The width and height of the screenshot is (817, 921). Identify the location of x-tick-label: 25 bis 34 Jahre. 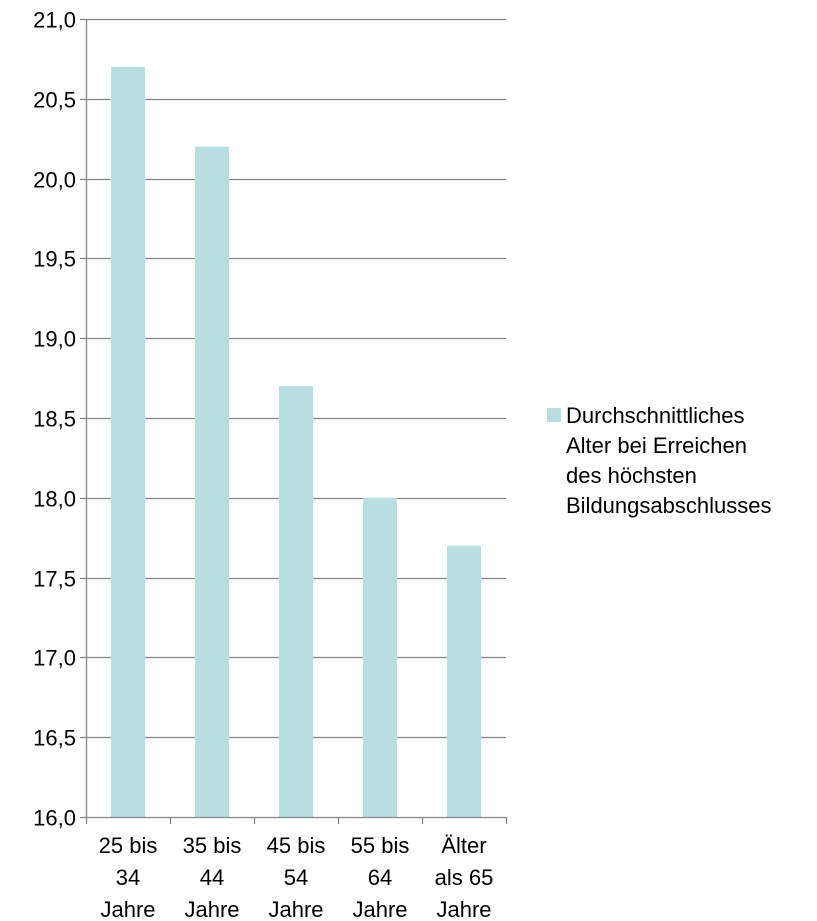
(128, 877).